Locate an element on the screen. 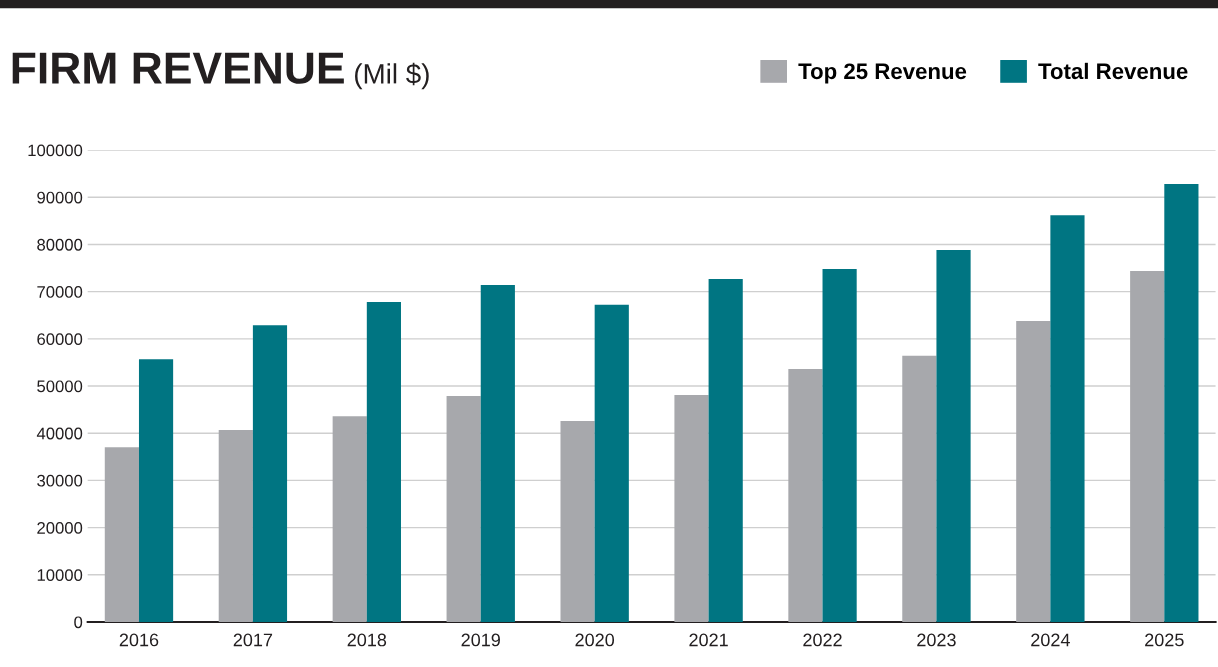 The image size is (1218, 667). y-tick-label: 90000 is located at coordinates (60, 197).